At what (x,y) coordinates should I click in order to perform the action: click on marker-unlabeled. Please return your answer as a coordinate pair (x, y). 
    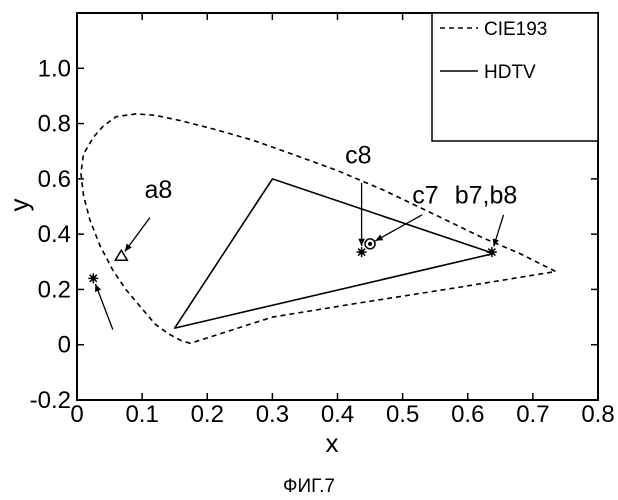
    Looking at the image, I should click on (93, 278).